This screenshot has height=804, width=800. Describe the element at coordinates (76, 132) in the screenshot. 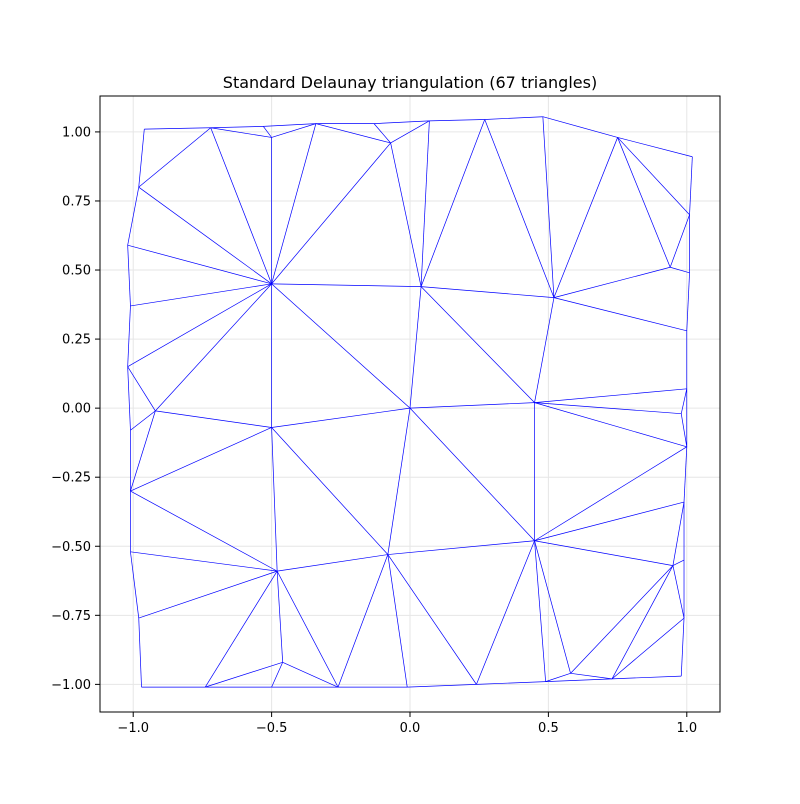

I see `y-tick-label: 1.00` at that location.